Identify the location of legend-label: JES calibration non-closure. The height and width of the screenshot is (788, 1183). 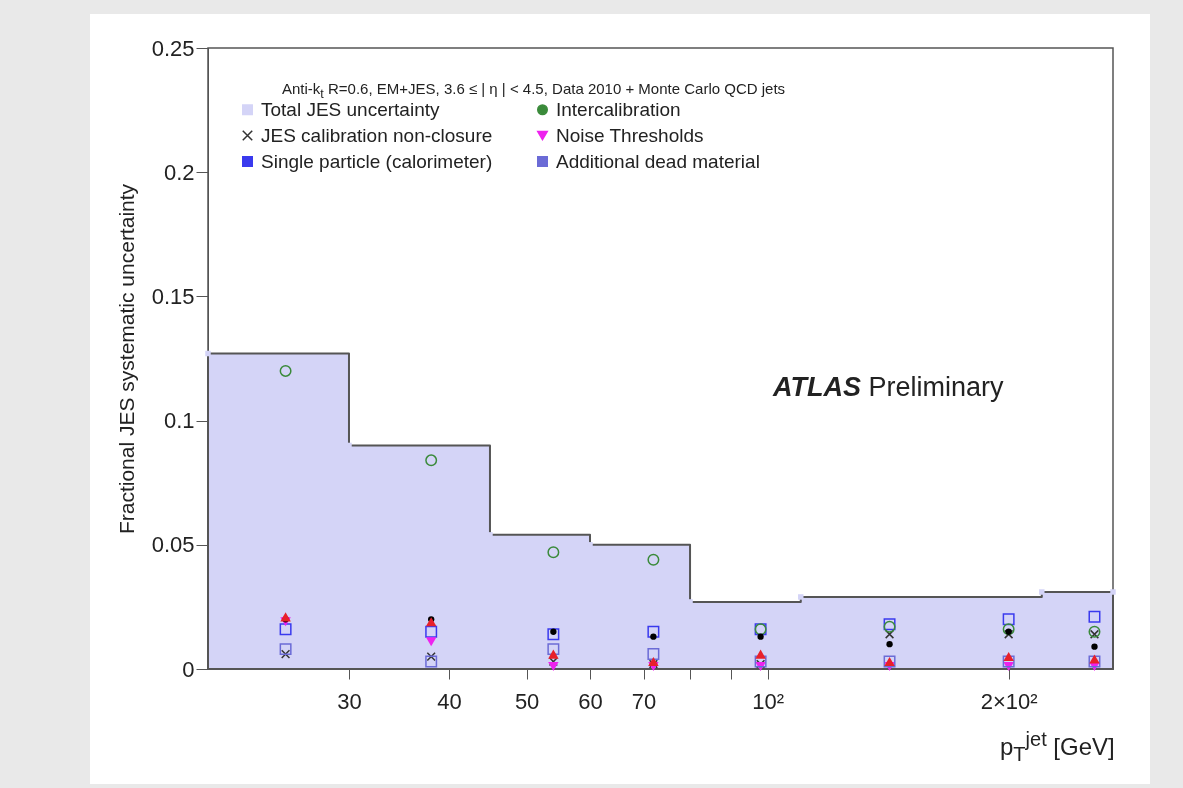
(377, 135).